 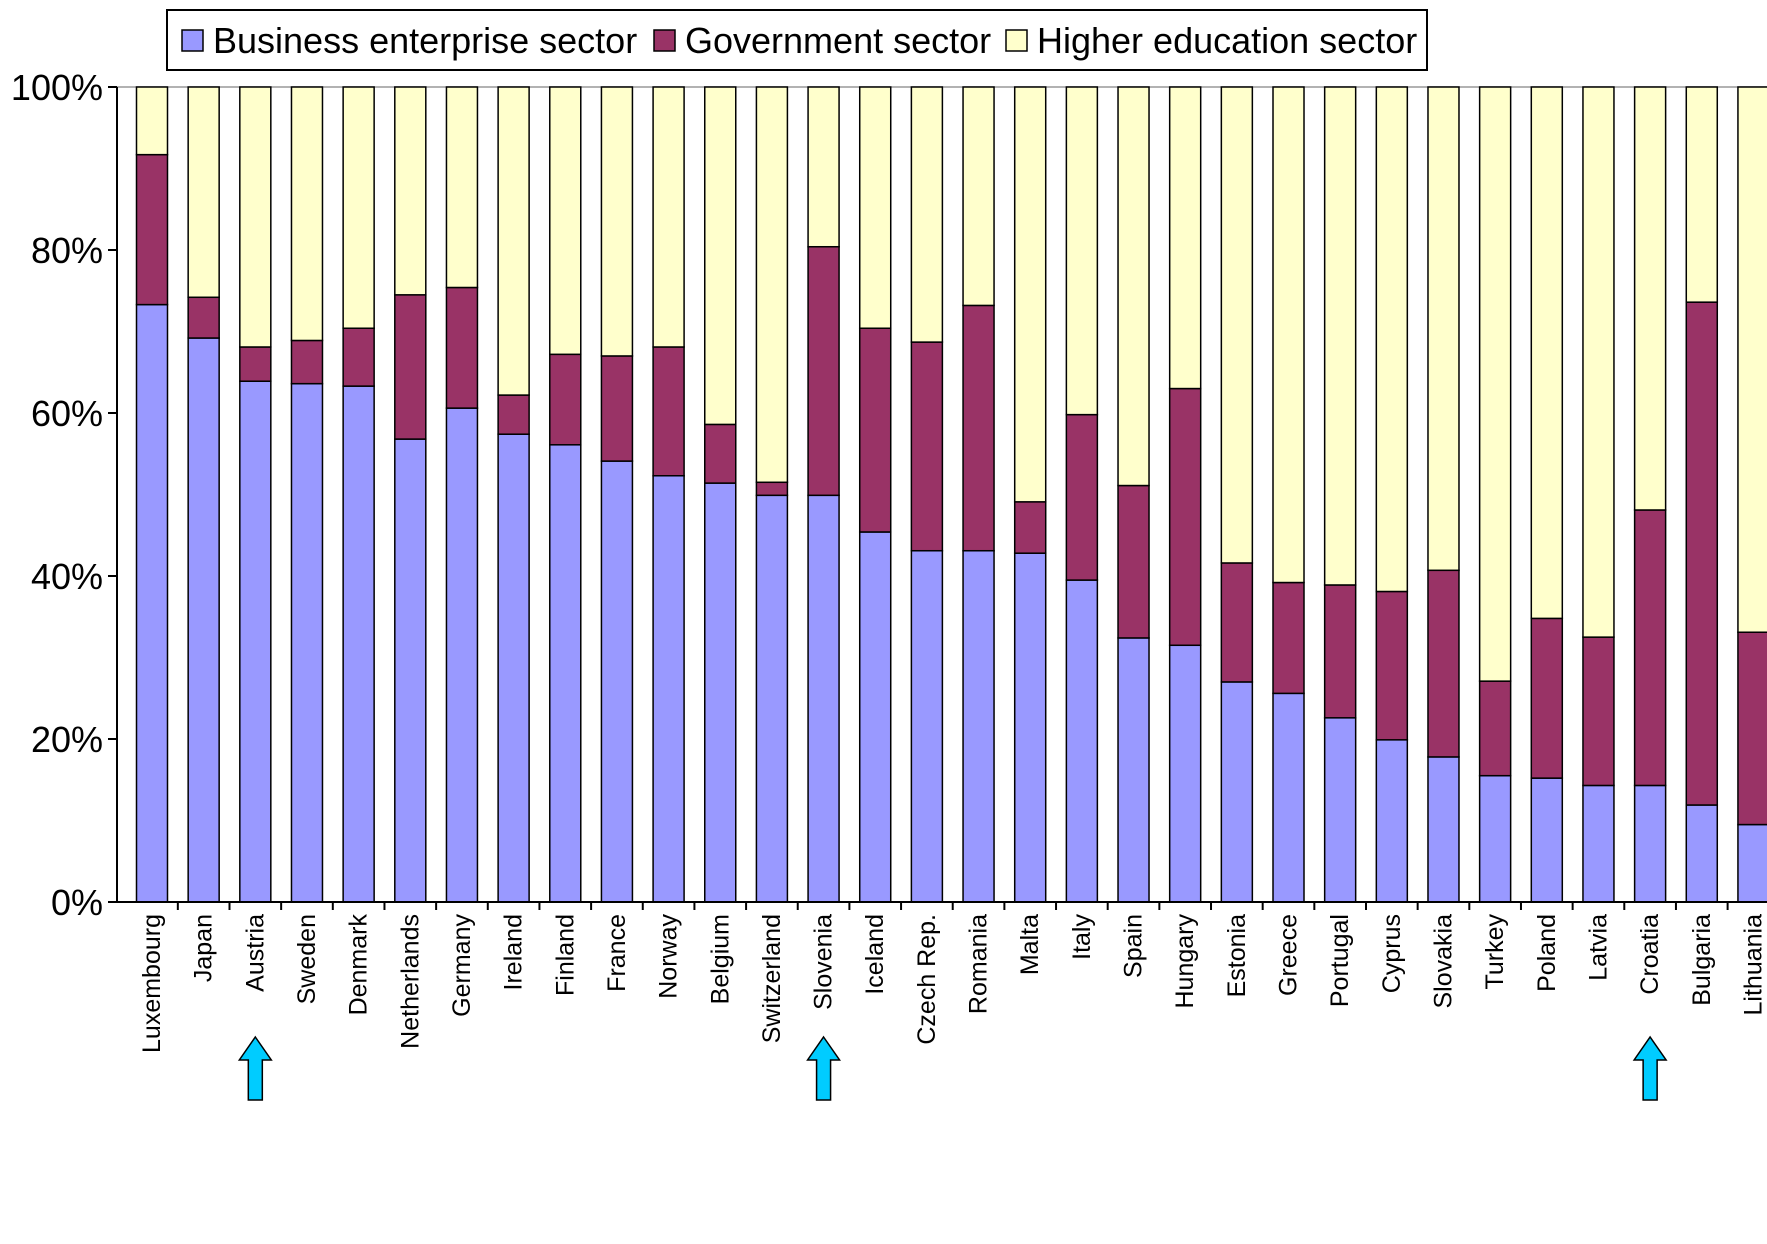 What do you see at coordinates (1185, 773) in the screenshot?
I see `bar-business-enterprise-sector-hungary` at bounding box center [1185, 773].